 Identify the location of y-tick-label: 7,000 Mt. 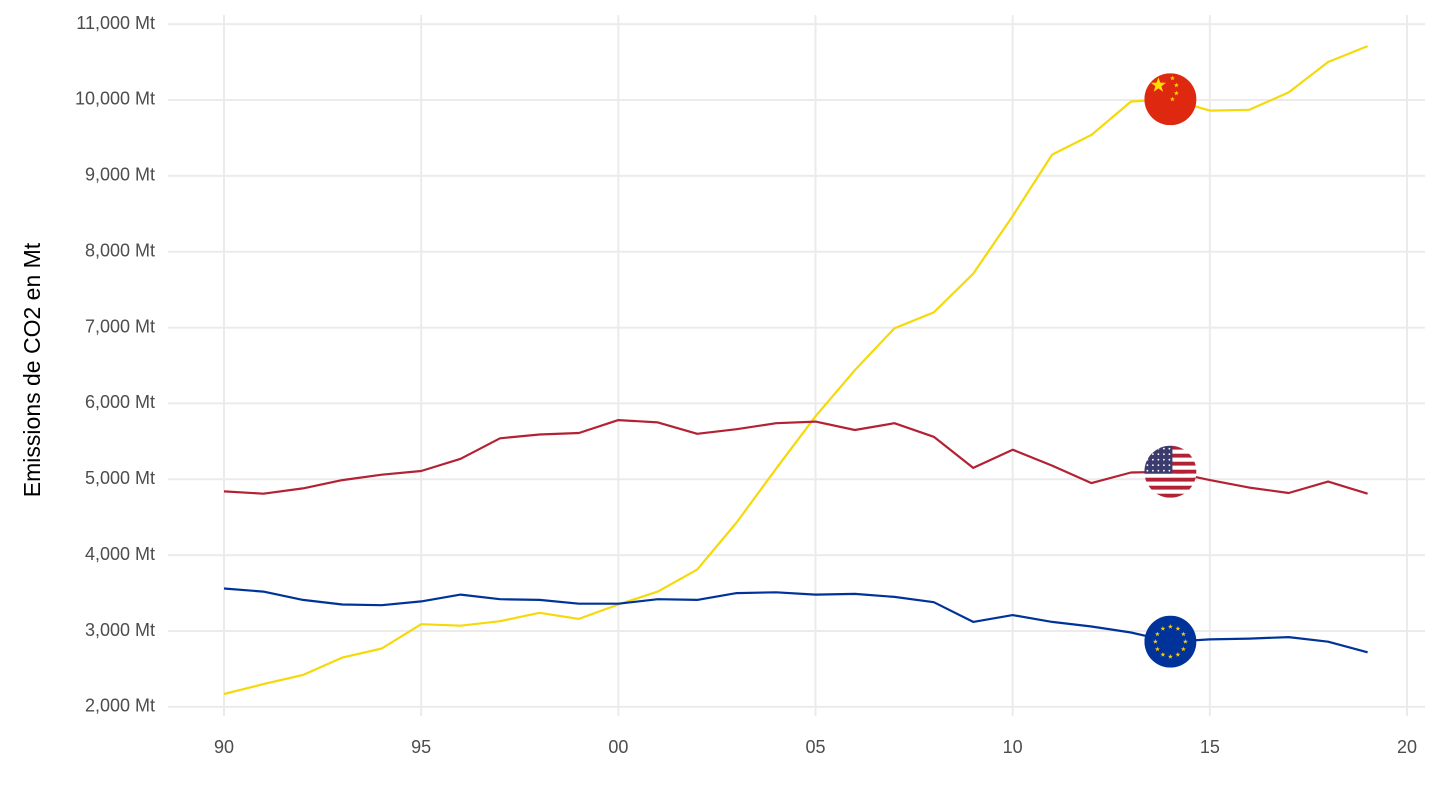
(120, 326).